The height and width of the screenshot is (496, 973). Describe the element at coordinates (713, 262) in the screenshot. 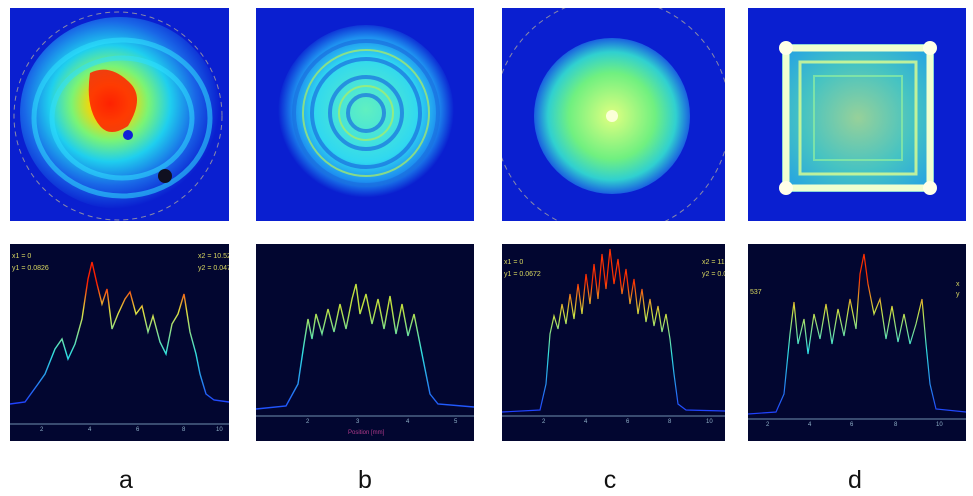

I see `overlay-right-c-1: x2 = 11.` at that location.